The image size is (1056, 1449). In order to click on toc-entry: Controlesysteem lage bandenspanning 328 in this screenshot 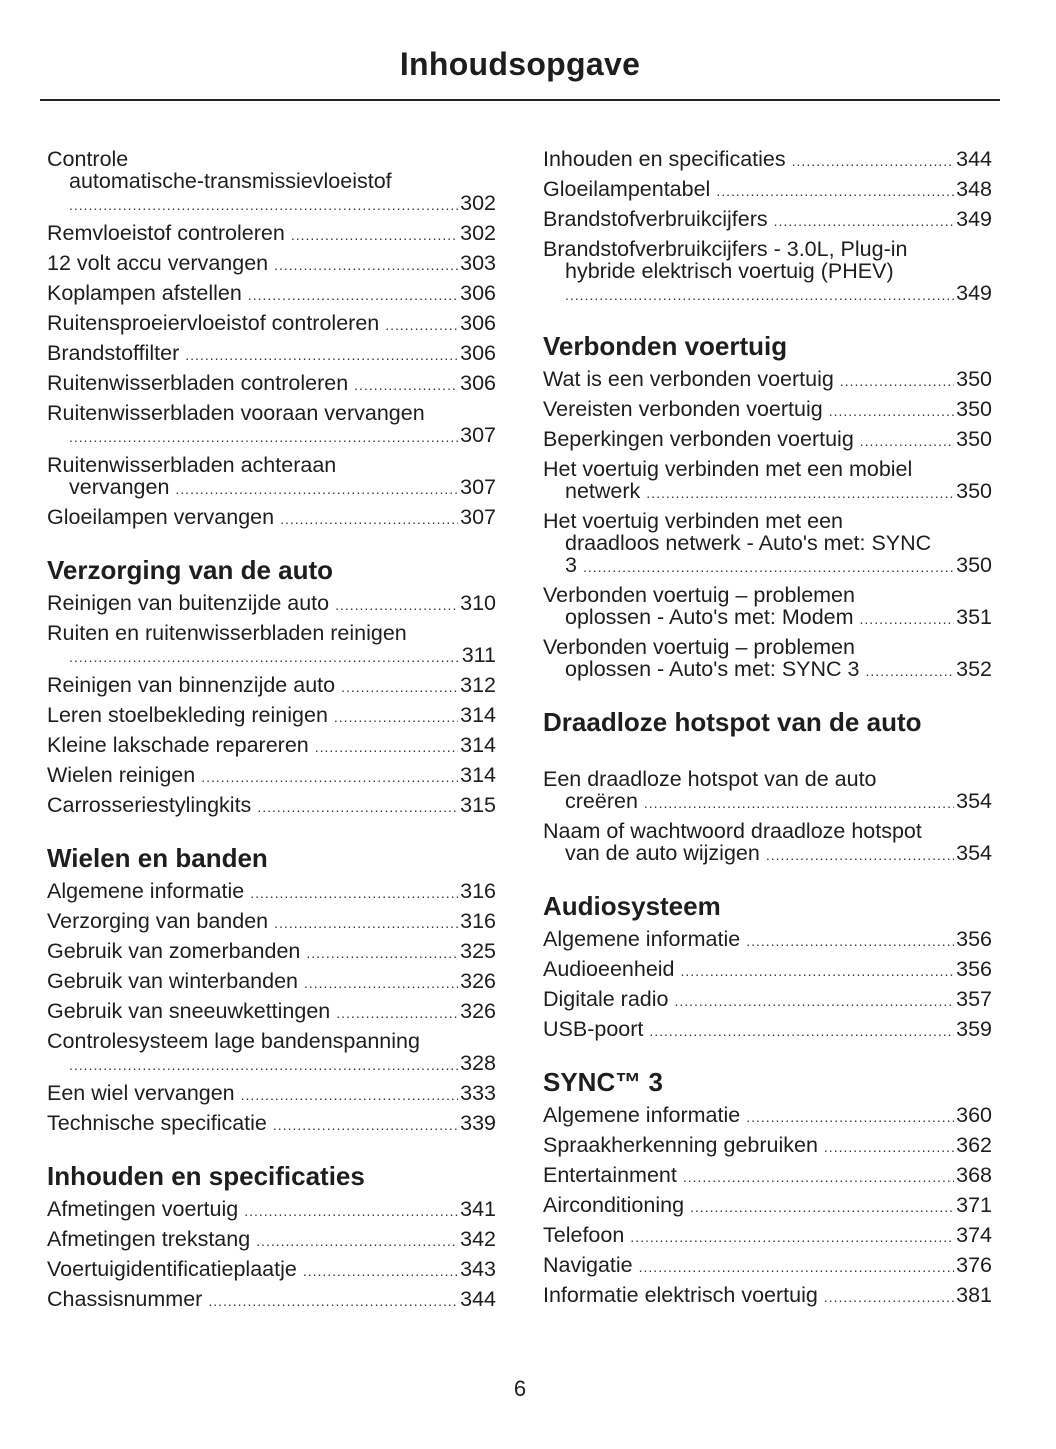, I will do `click(271, 1055)`.